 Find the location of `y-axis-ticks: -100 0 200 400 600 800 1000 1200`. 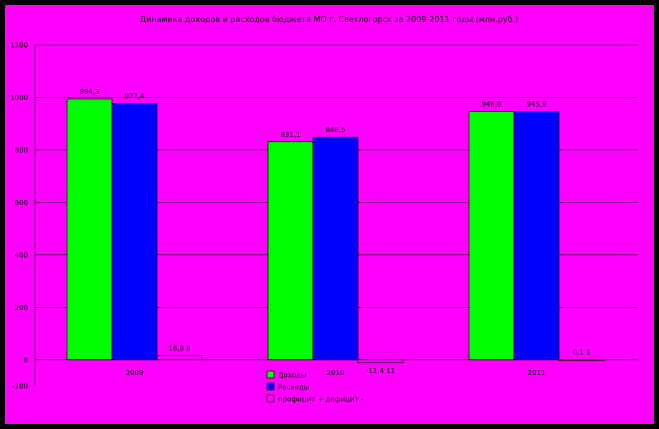

y-axis-ticks: -100 0 200 400 600 800 1000 1200 is located at coordinates (19, 216).